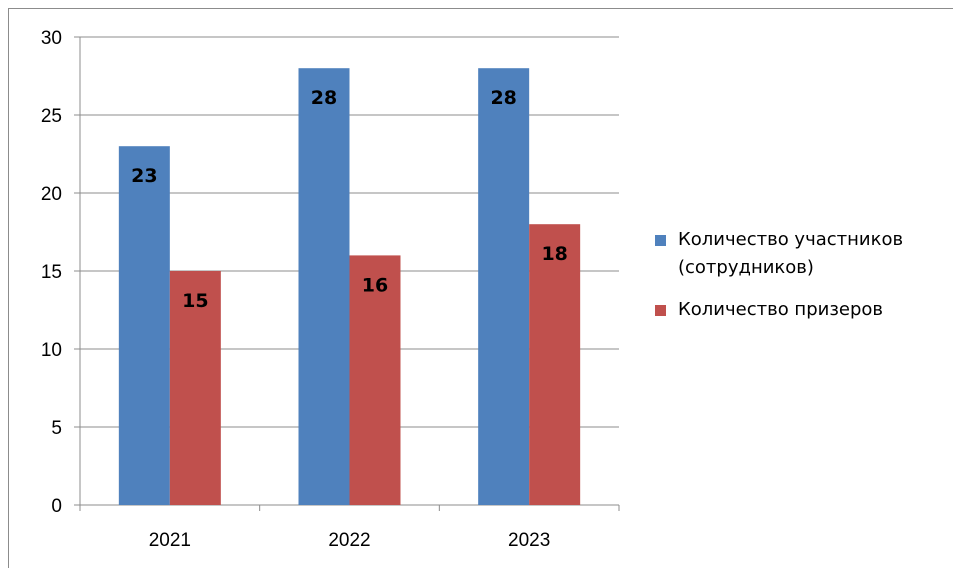  Describe the element at coordinates (660, 310) in the screenshot. I see `legend-swatch-winners` at that location.